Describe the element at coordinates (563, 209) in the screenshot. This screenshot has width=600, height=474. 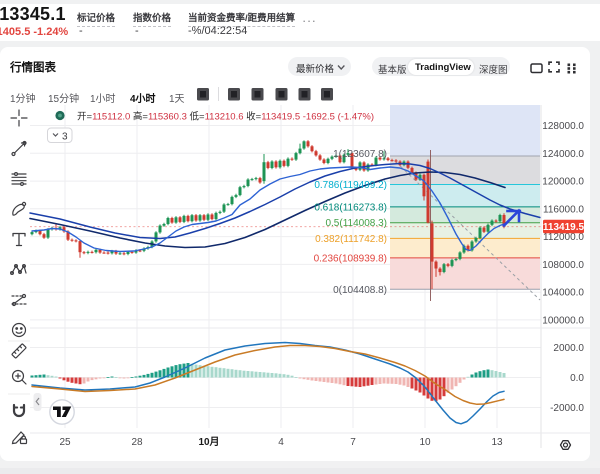
I see `svg-text: 116000.0` at that location.